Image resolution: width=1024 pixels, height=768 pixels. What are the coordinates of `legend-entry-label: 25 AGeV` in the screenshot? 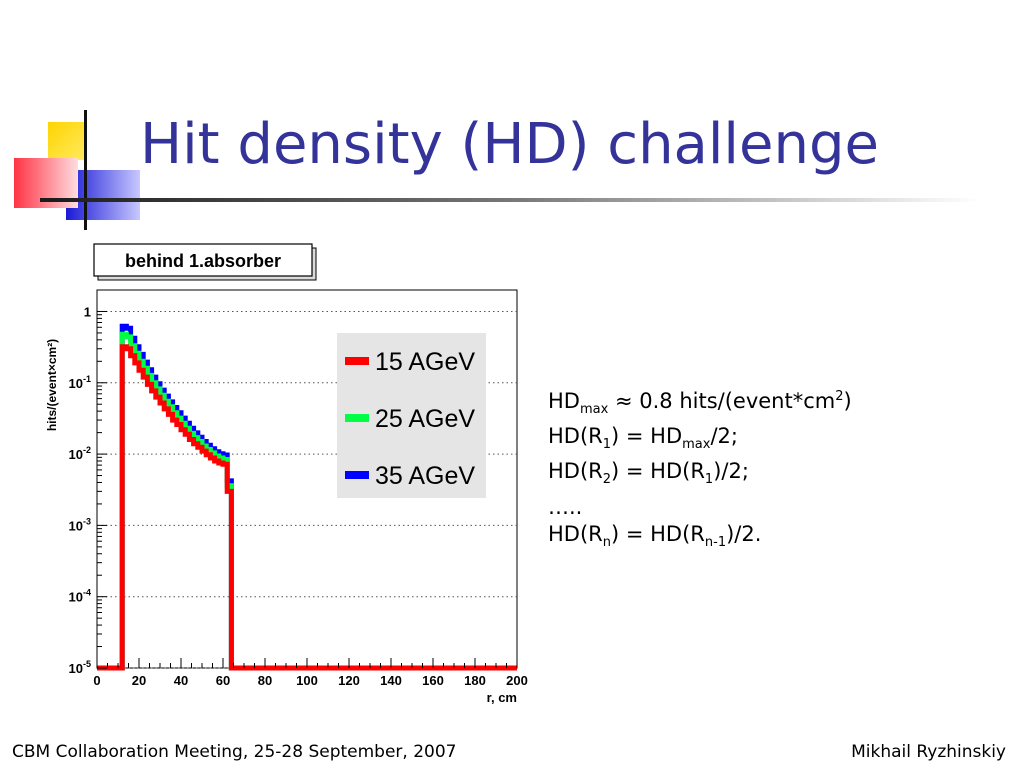 It's located at (425, 419).